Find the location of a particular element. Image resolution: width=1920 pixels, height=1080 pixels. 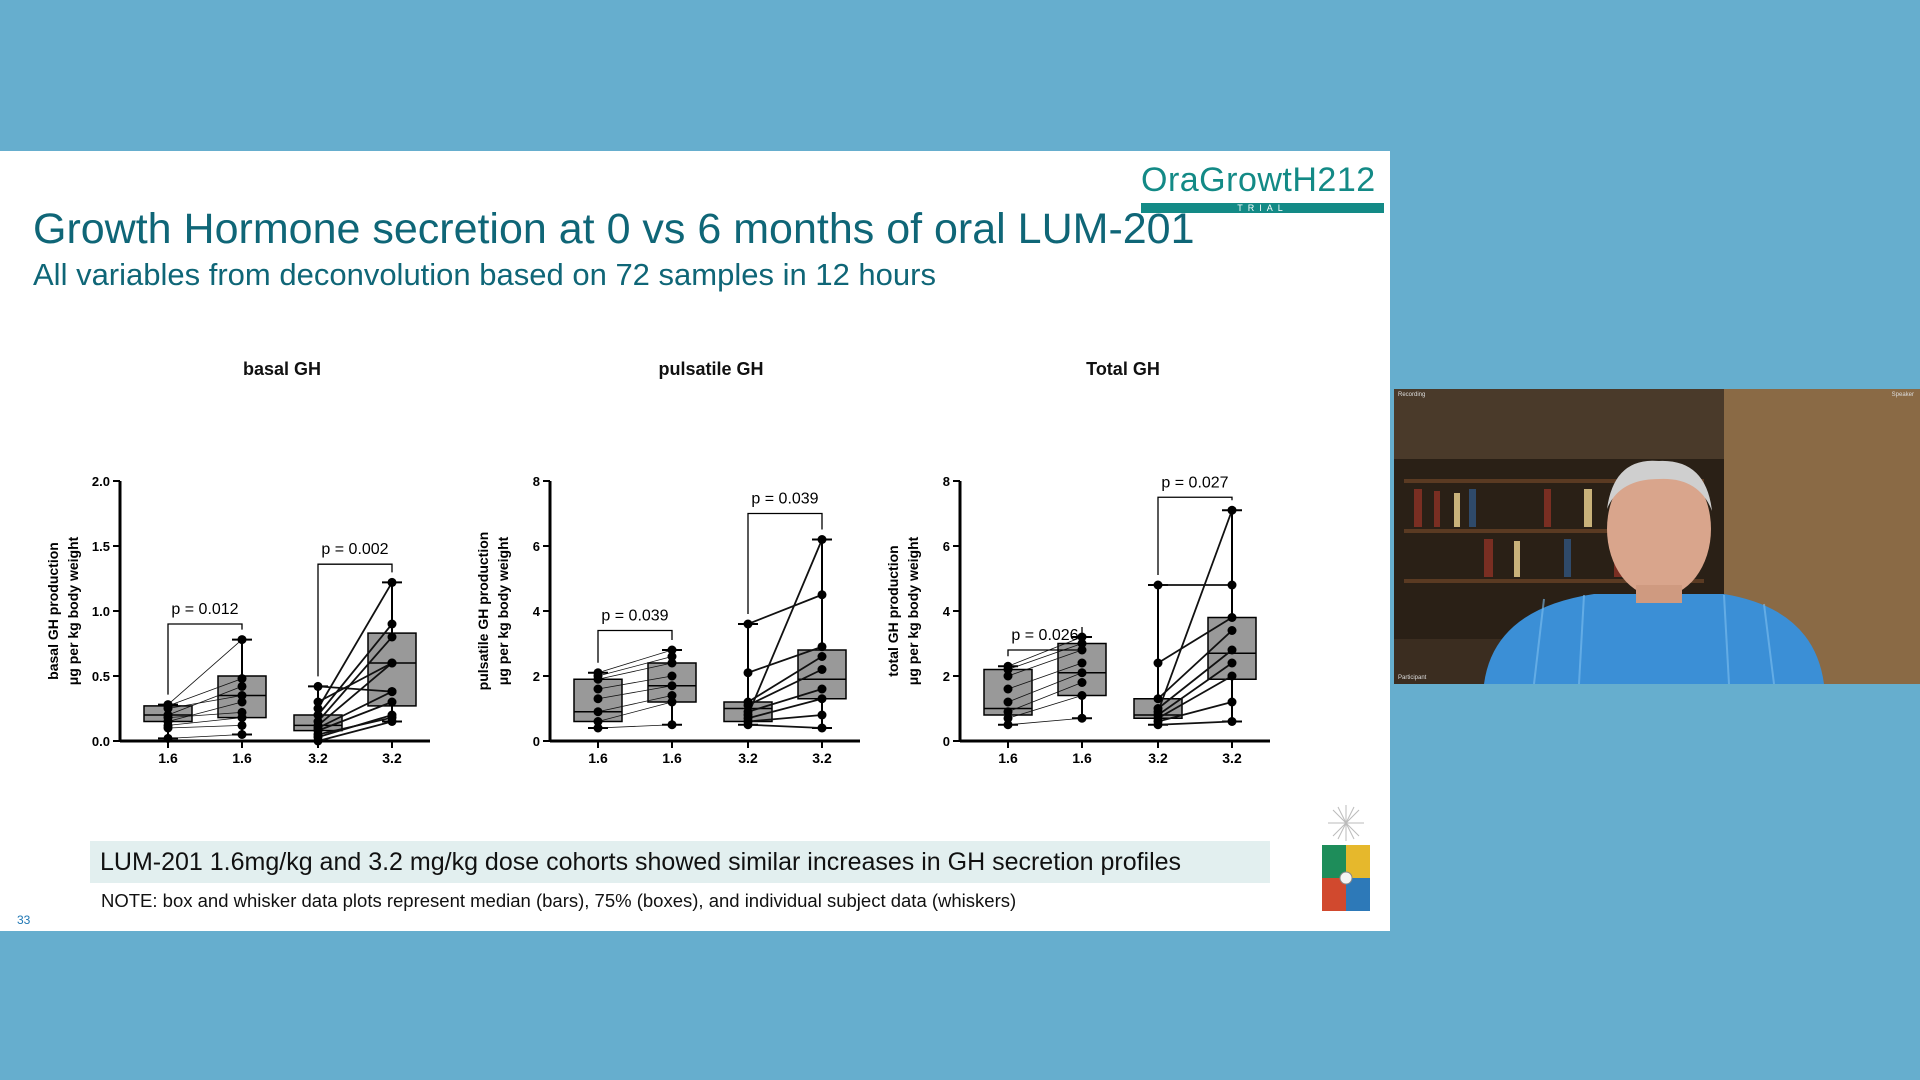

webcam-video-feed: Recording Speaker Participant is located at coordinates (1657, 536).